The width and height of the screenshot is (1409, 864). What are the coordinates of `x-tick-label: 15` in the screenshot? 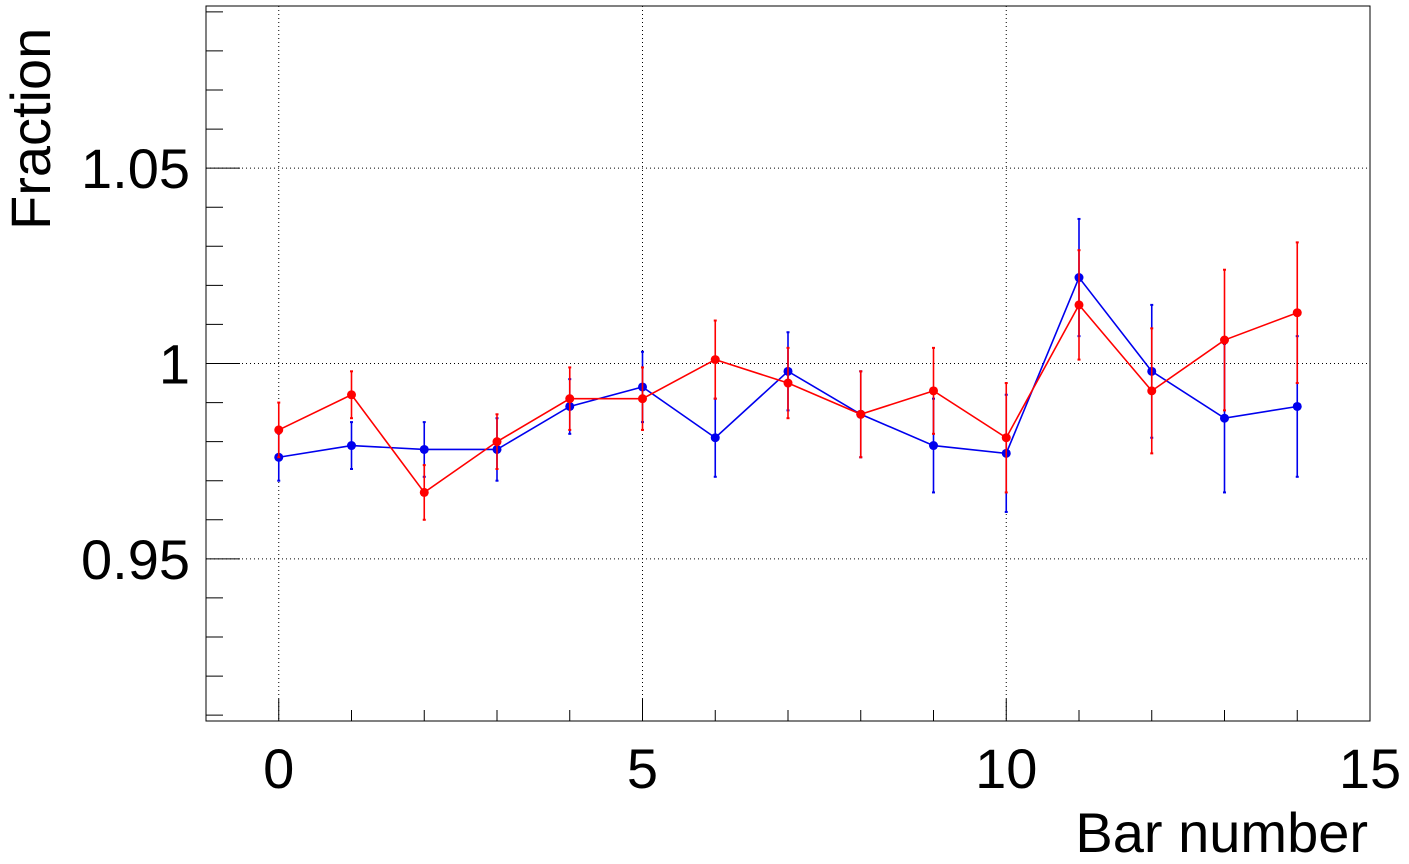 It's located at (1370, 768).